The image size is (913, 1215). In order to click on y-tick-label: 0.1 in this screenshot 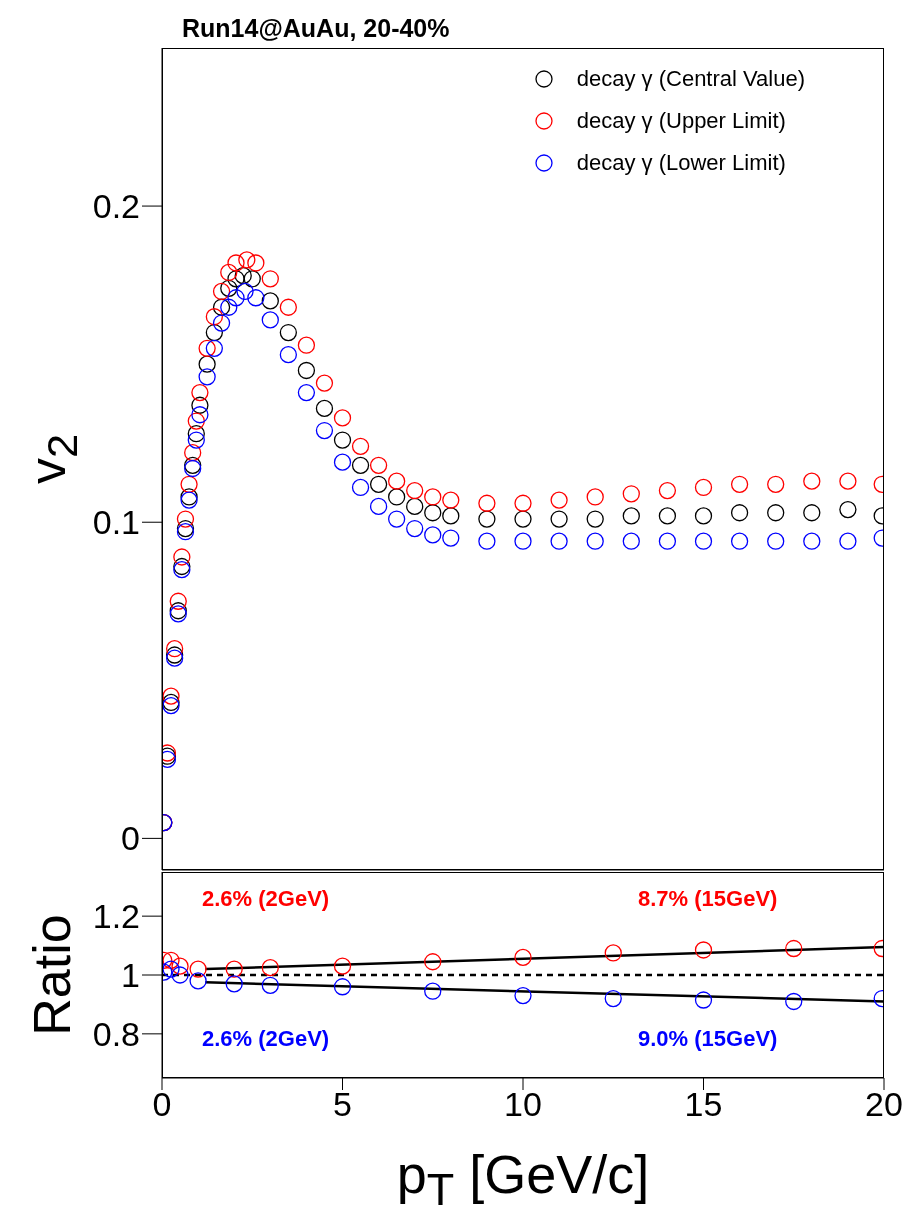, I will do `click(116, 522)`.